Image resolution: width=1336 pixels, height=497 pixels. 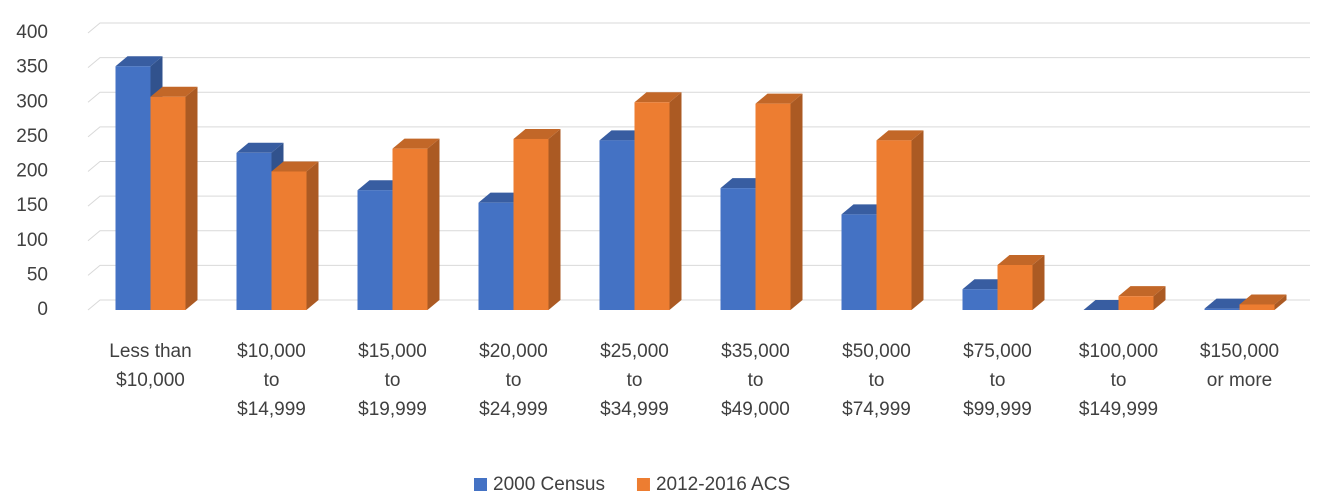 I want to click on y-tick-label: 150, so click(x=32, y=205).